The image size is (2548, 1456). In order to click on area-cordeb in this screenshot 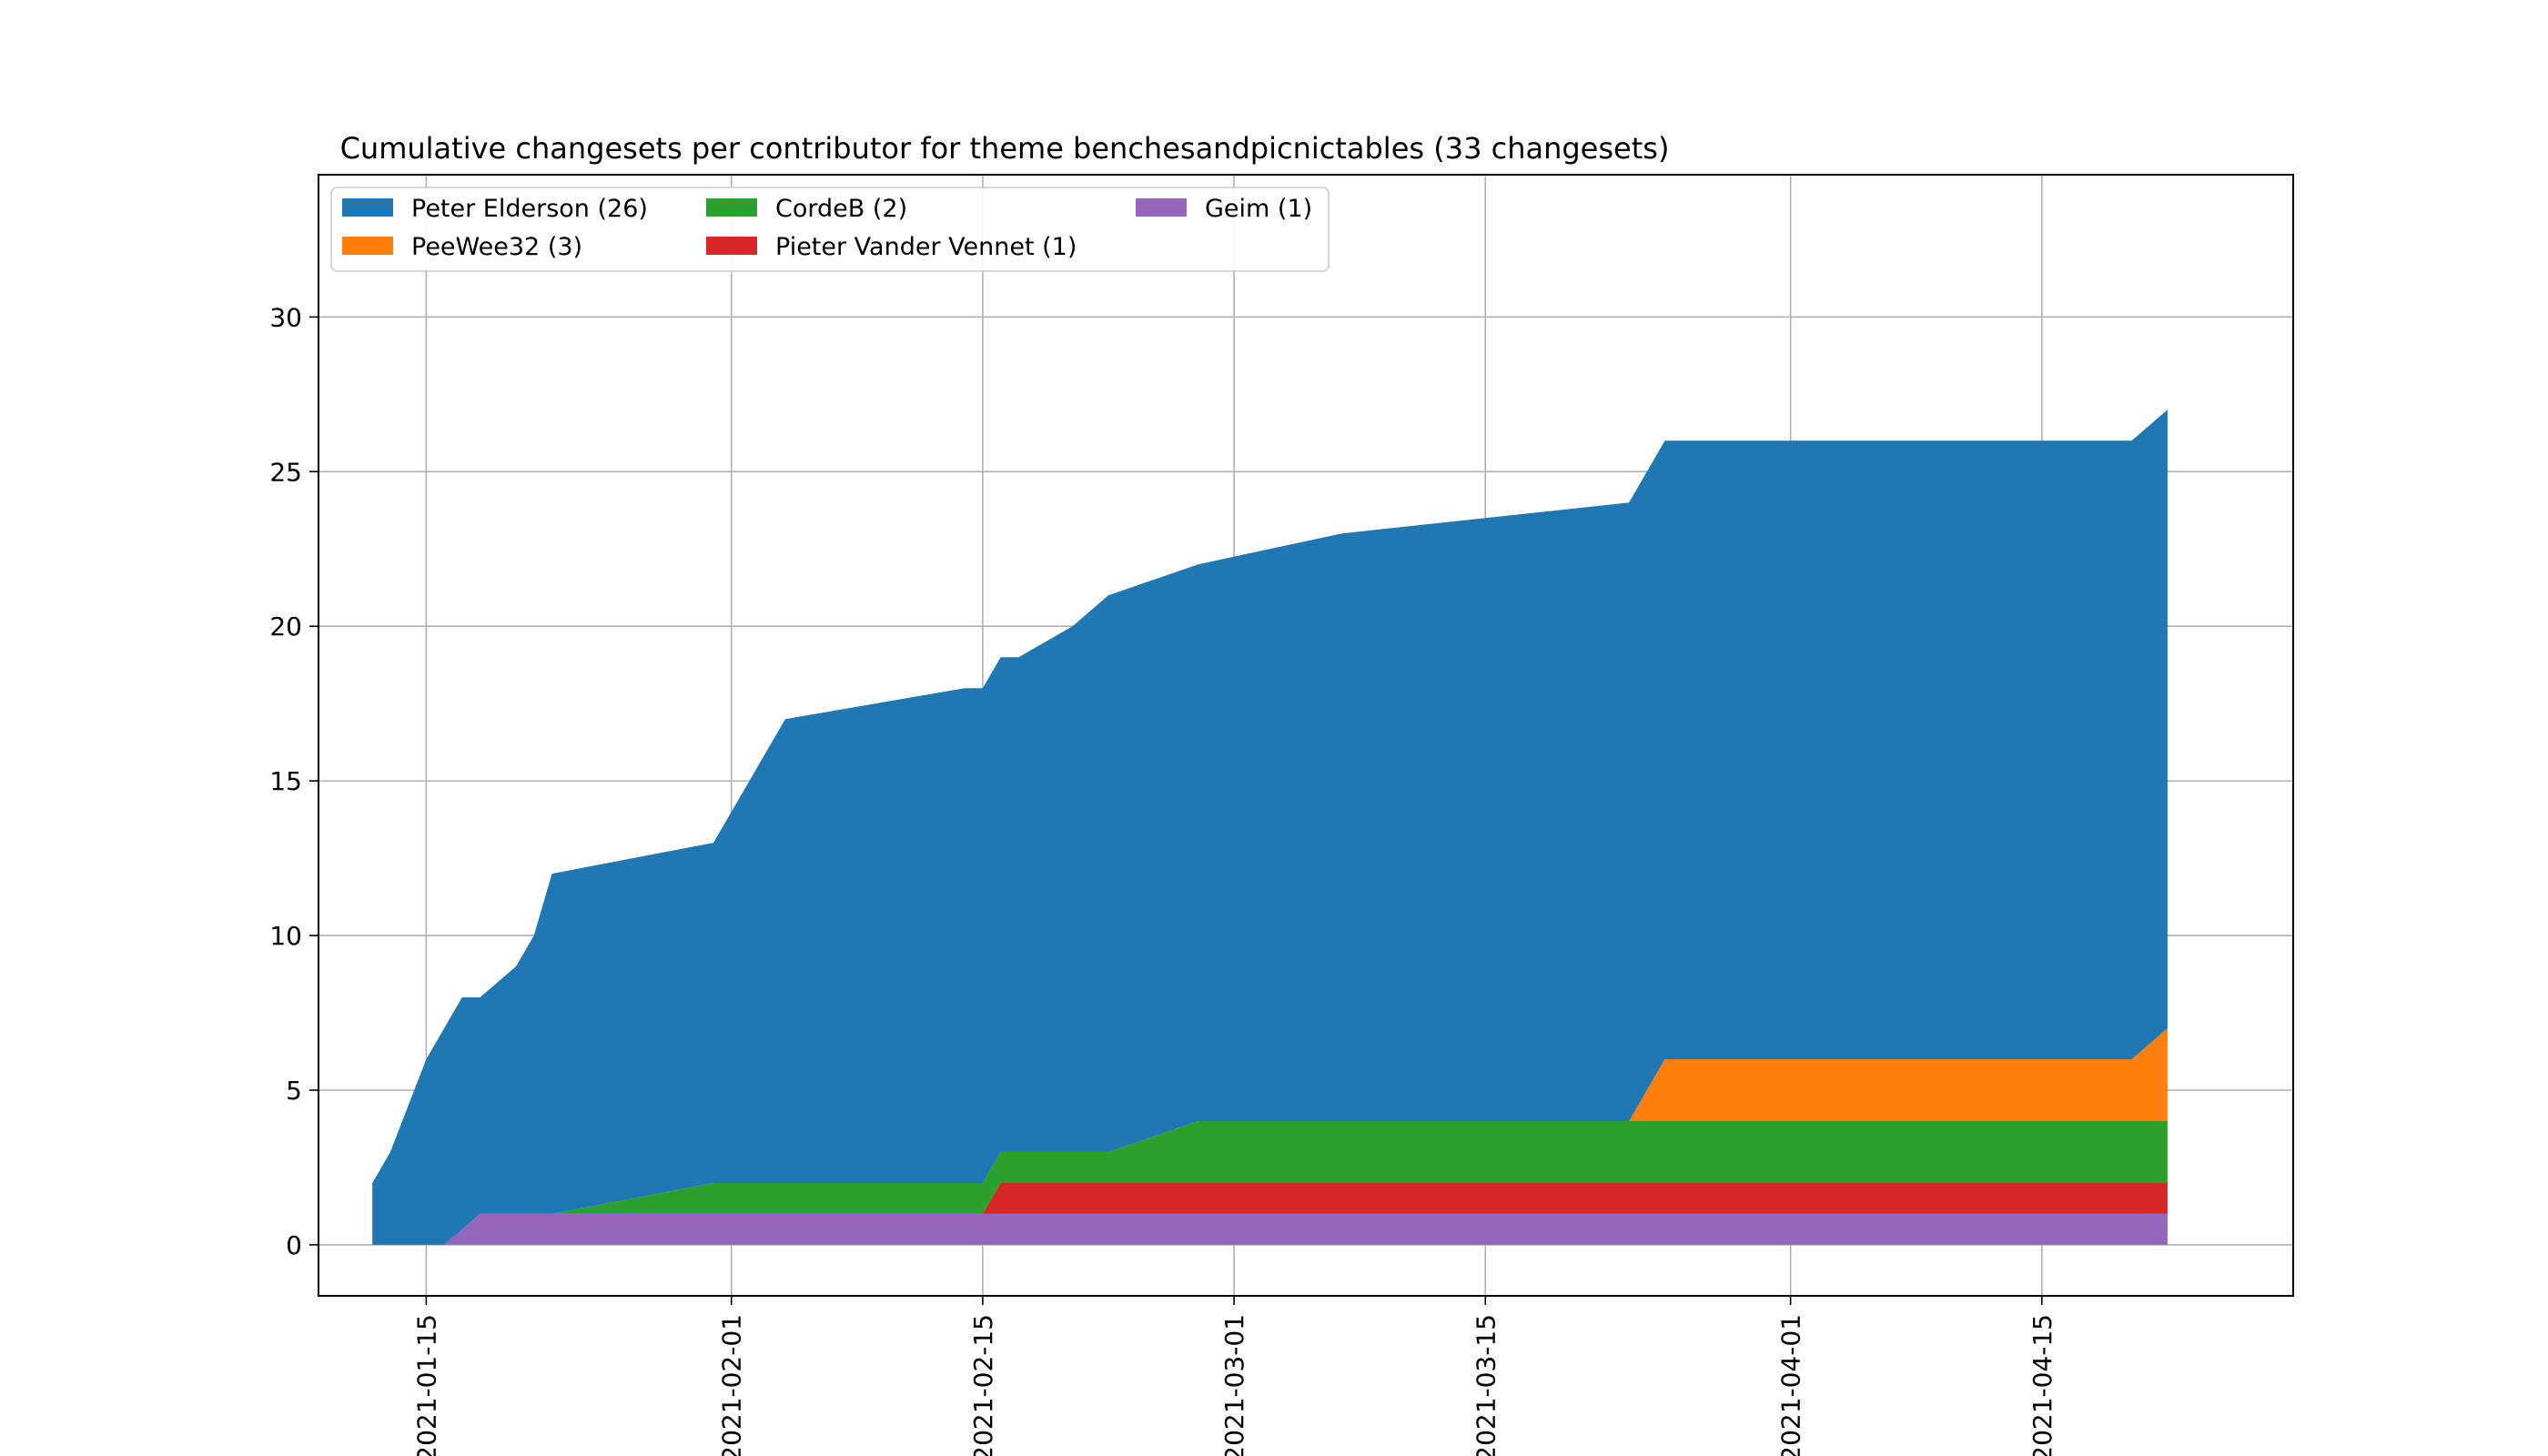, I will do `click(1270, 1183)`.